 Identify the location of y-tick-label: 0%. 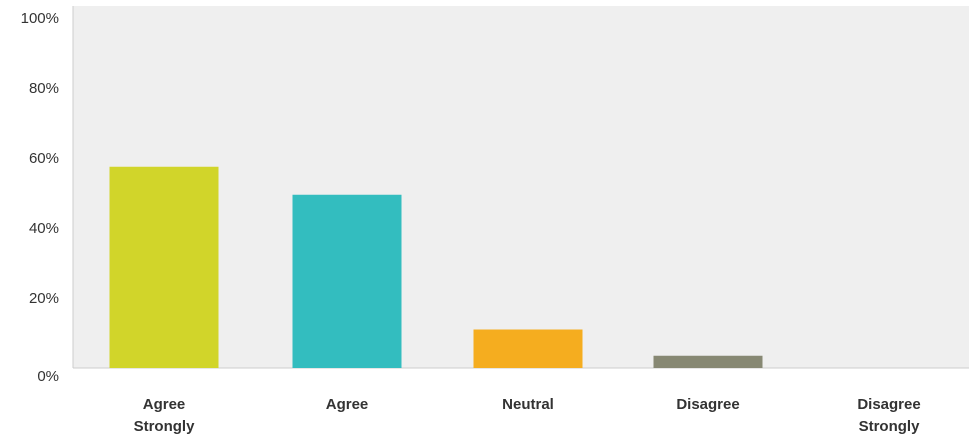
(48, 376).